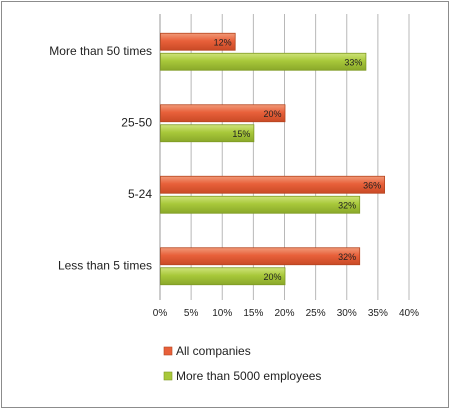 The width and height of the screenshot is (450, 409). Describe the element at coordinates (372, 185) in the screenshot. I see `bar-value-label: 36%` at that location.